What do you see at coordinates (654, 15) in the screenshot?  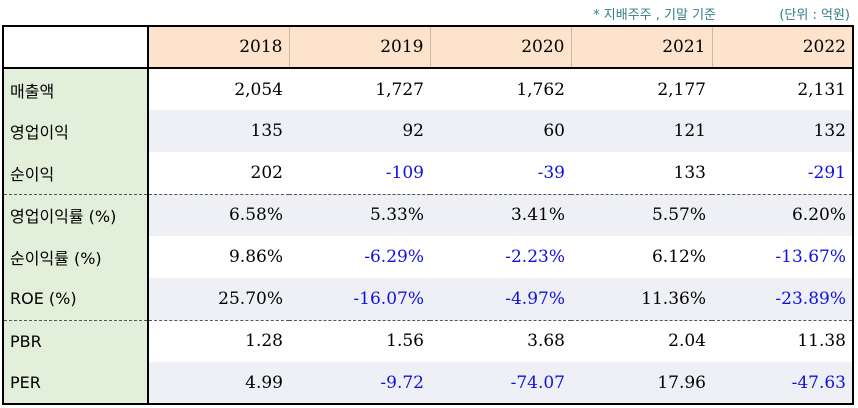 I see `basis-note: * 지배주주 , 기말 기준` at bounding box center [654, 15].